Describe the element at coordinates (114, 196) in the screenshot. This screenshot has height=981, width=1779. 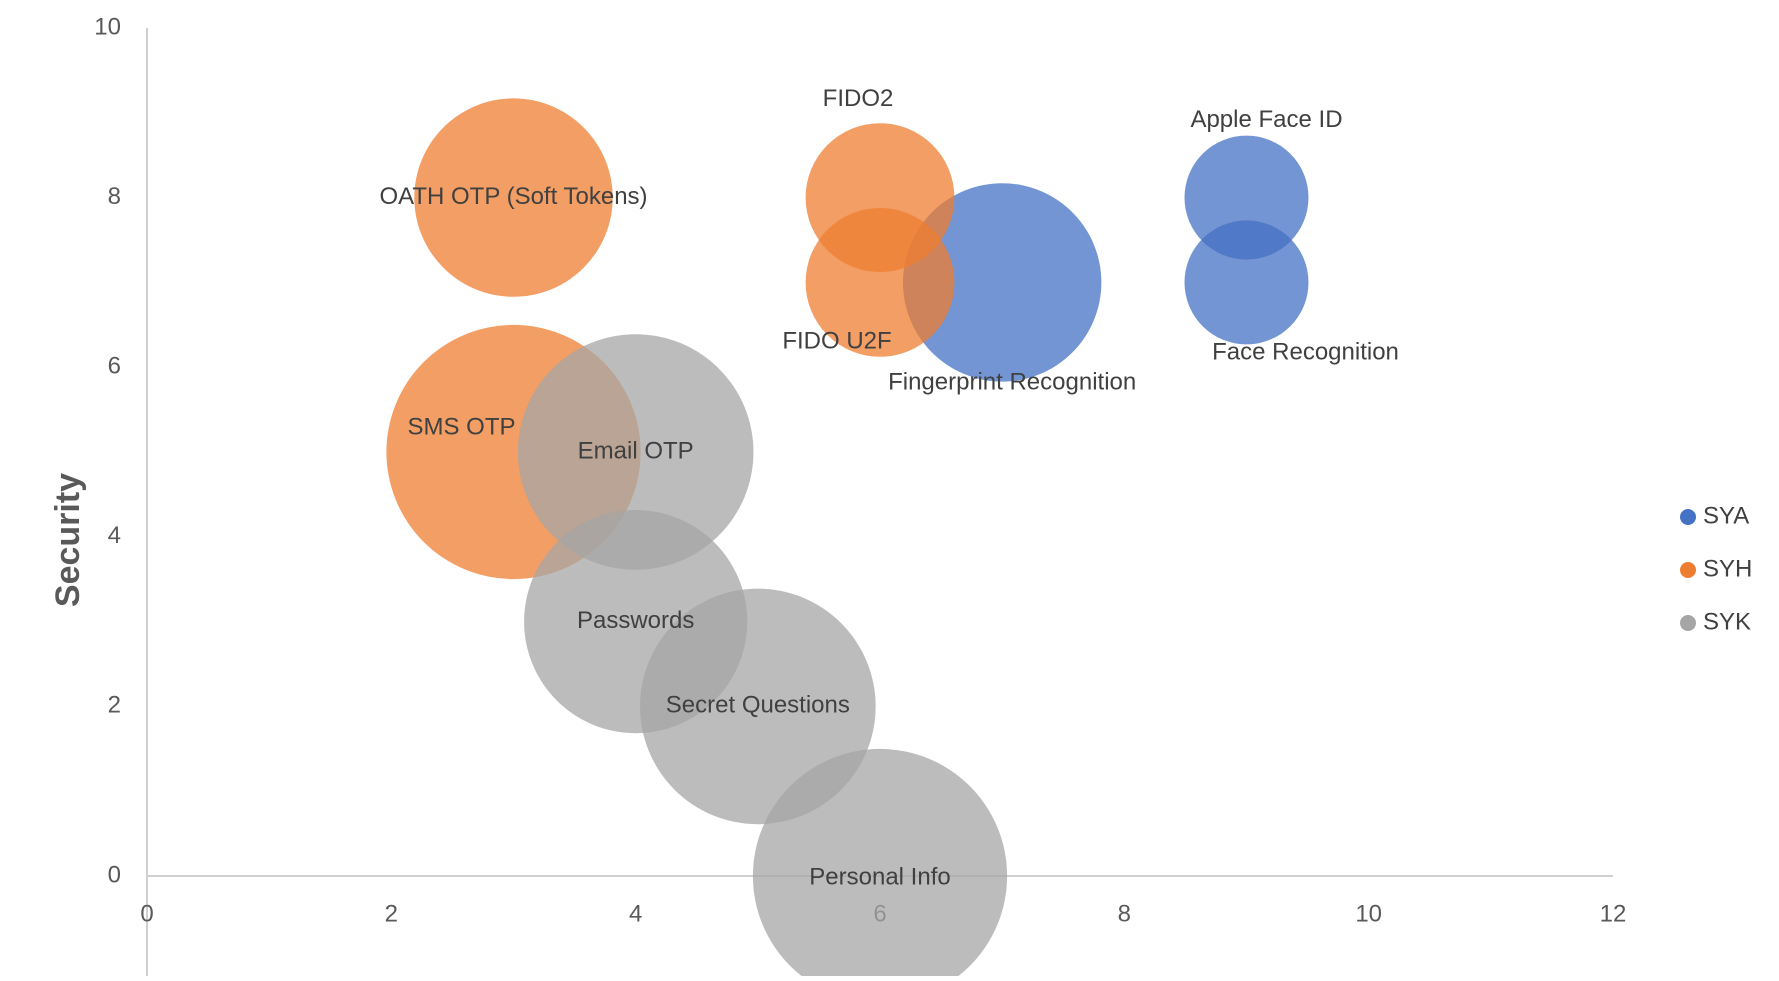
I see `y-tick-label: 8` at that location.